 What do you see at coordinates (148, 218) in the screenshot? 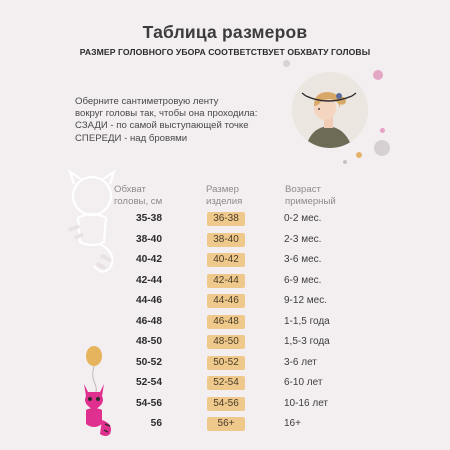
I see `girth-value: 35-38` at bounding box center [148, 218].